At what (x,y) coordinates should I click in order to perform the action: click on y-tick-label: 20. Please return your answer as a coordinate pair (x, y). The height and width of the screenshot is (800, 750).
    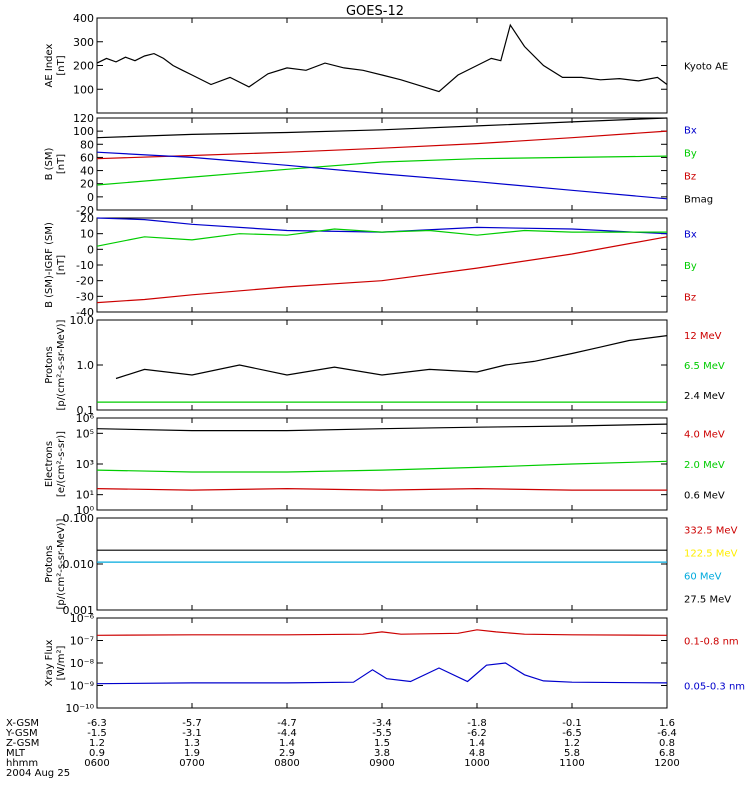
    Looking at the image, I should click on (87, 184).